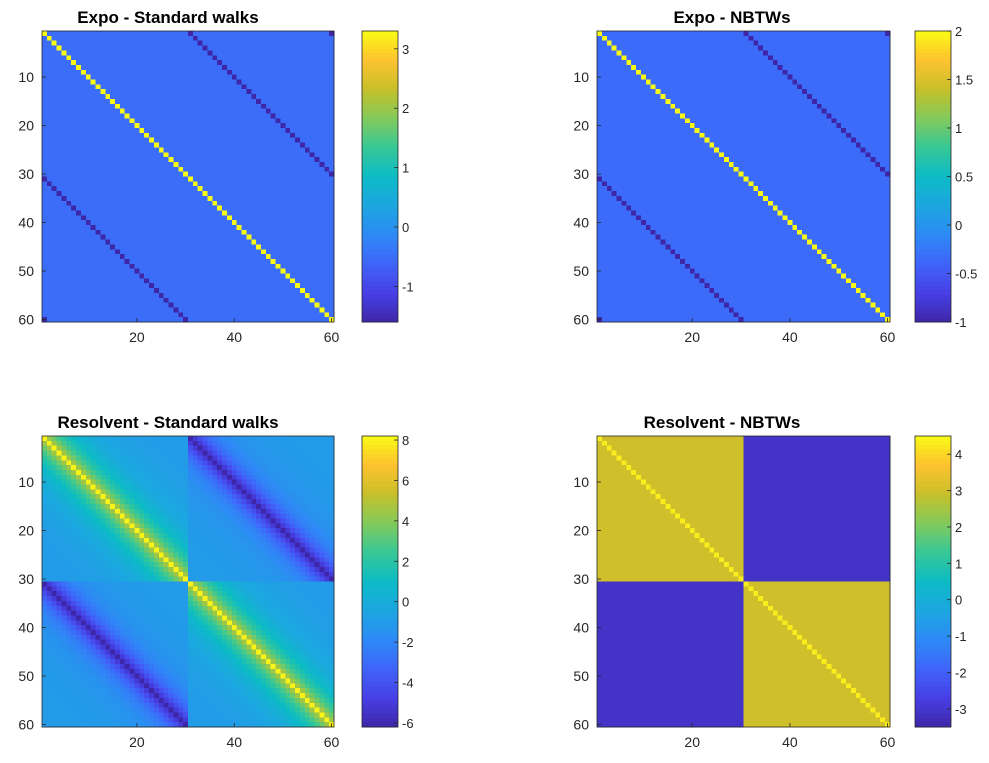 The image size is (989, 763). Describe the element at coordinates (380, 34) in the screenshot. I see `colorbar-step` at that location.